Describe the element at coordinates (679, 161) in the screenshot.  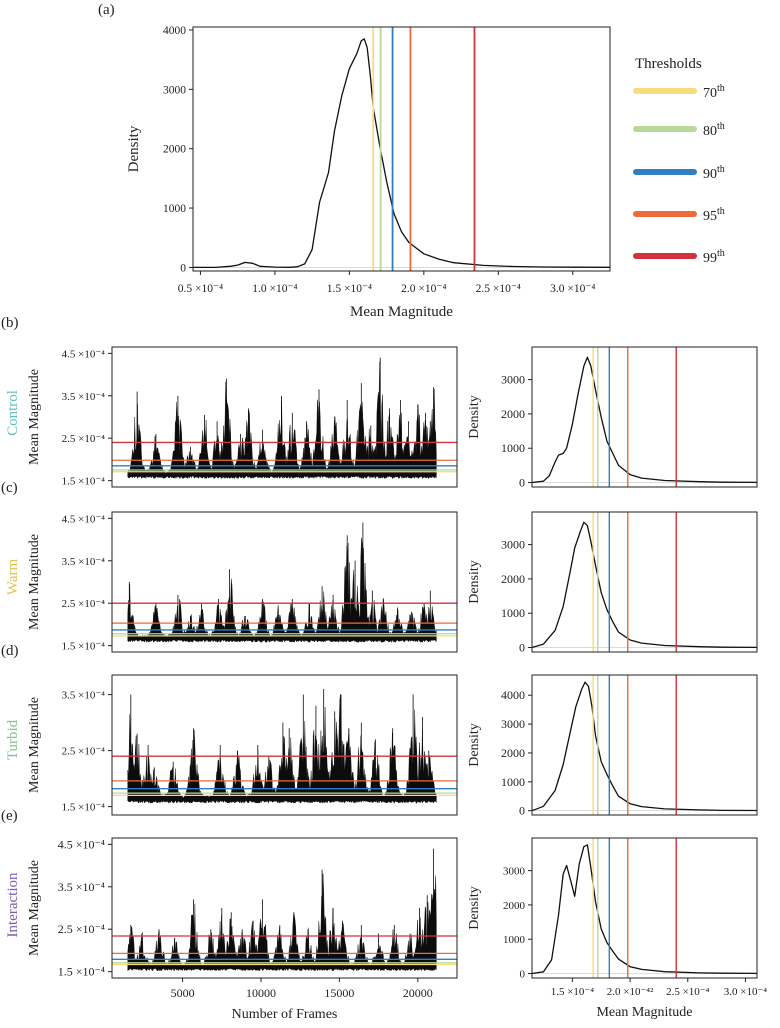
I see `thresholds-legend: Thresholds 70th 80th 90th 95th 99th` at that location.